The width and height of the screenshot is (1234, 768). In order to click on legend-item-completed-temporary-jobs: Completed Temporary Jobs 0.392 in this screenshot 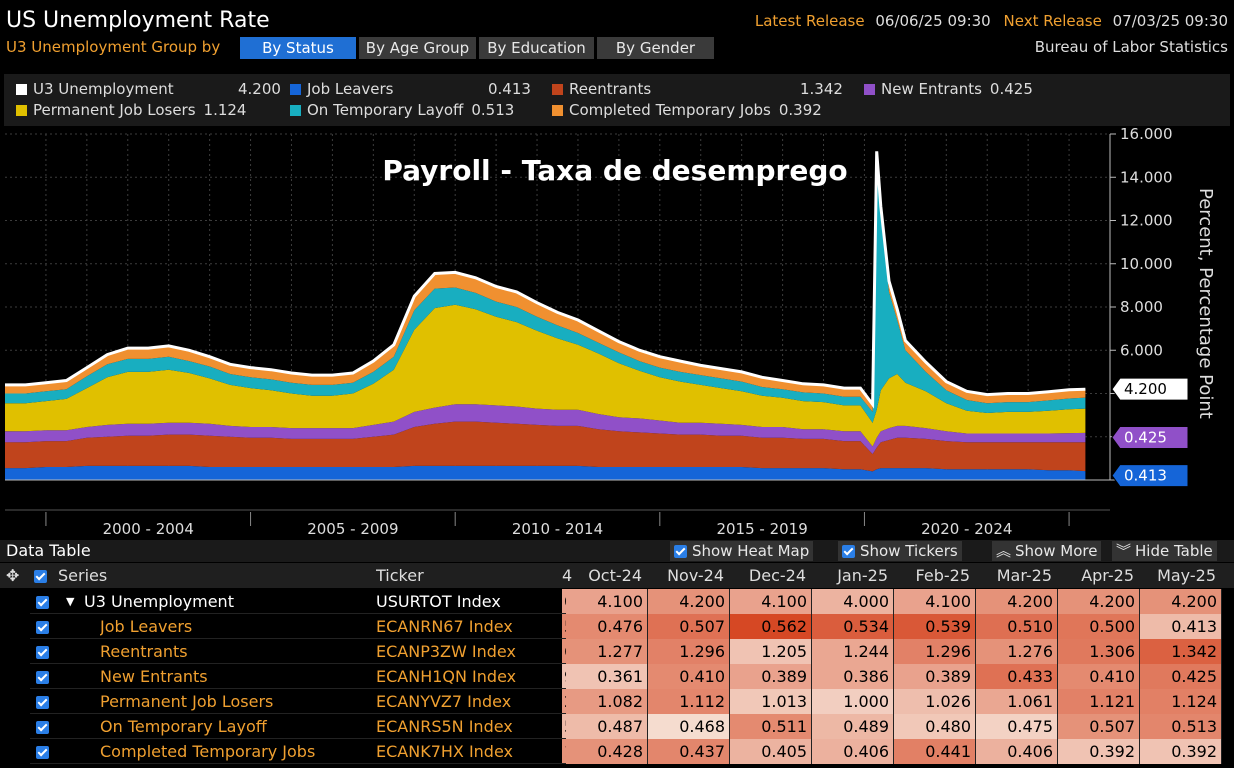, I will do `click(698, 110)`.